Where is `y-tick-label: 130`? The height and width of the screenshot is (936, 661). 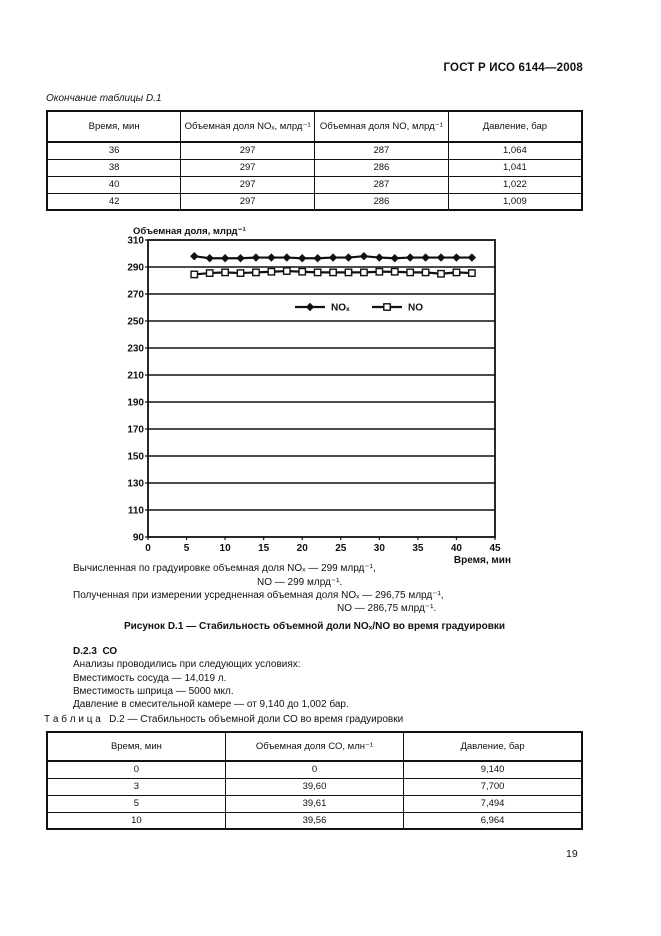
y-tick-label: 130 is located at coordinates (135, 484).